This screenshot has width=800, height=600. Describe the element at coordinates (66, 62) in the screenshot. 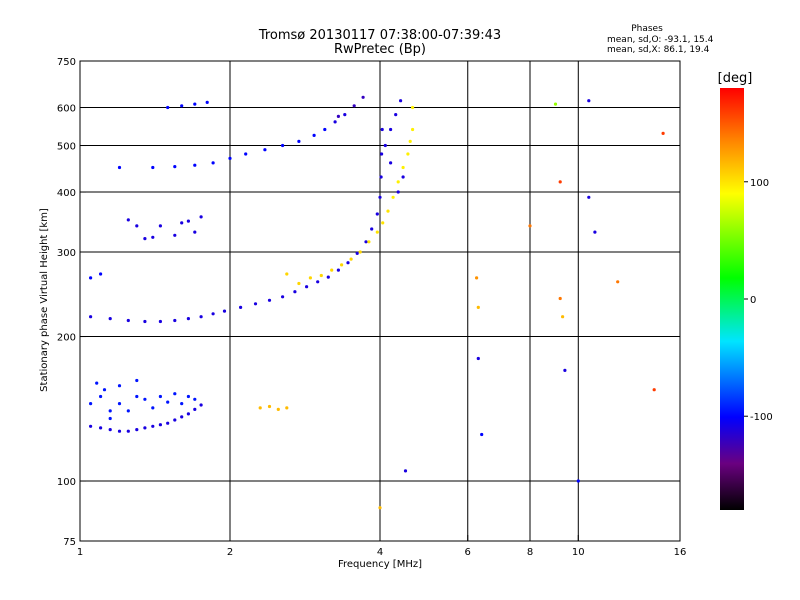

I see `y-tick-label: 750` at that location.